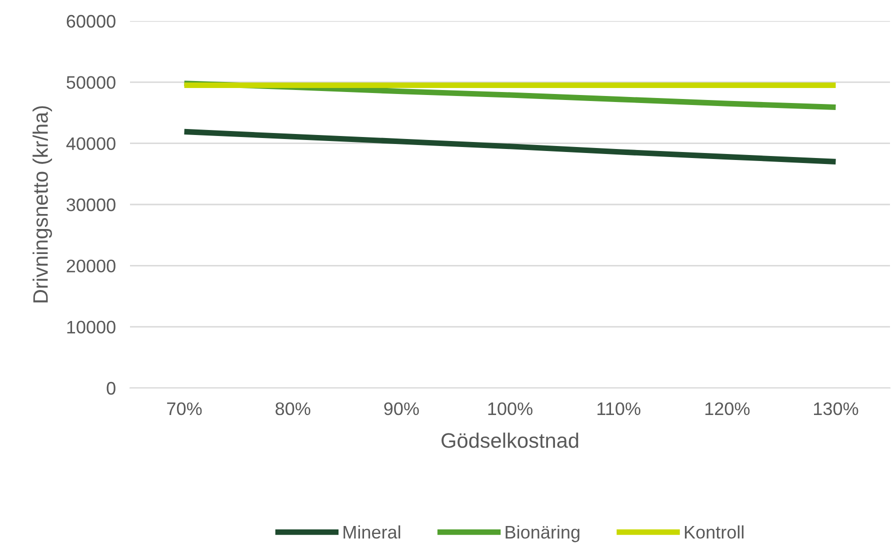 The width and height of the screenshot is (893, 545). What do you see at coordinates (91, 205) in the screenshot?
I see `y-tick-label: 30000` at bounding box center [91, 205].